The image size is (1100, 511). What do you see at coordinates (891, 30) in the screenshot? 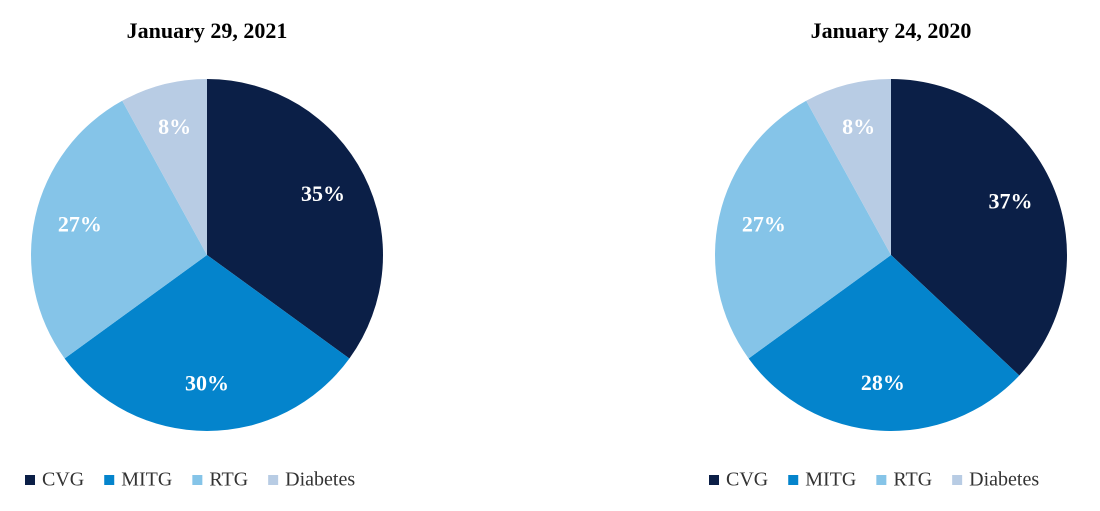
I see `chart-title: January 24, 2020` at bounding box center [891, 30].